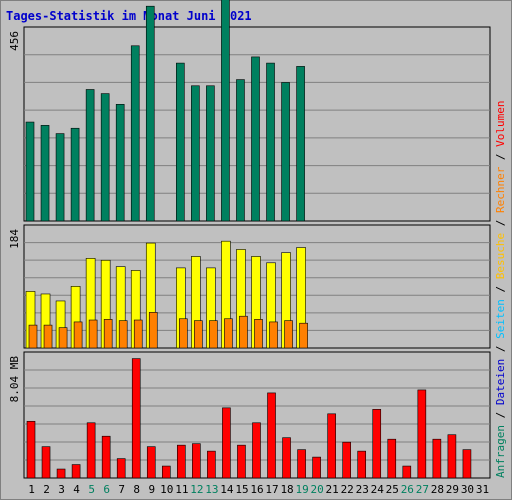  I want to click on day-tick-label: 21, so click(332, 489).